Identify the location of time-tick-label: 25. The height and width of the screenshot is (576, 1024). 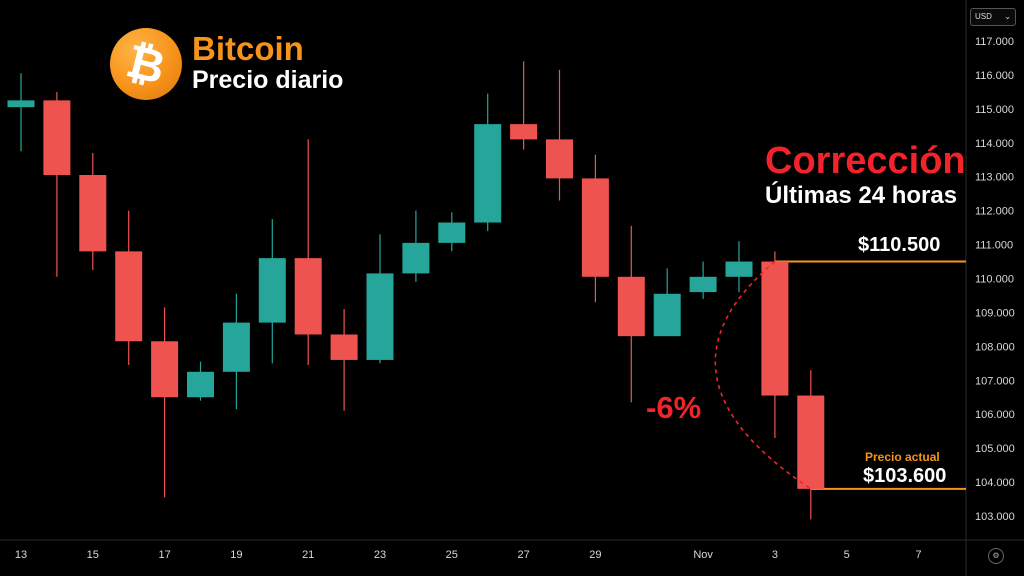
(452, 555).